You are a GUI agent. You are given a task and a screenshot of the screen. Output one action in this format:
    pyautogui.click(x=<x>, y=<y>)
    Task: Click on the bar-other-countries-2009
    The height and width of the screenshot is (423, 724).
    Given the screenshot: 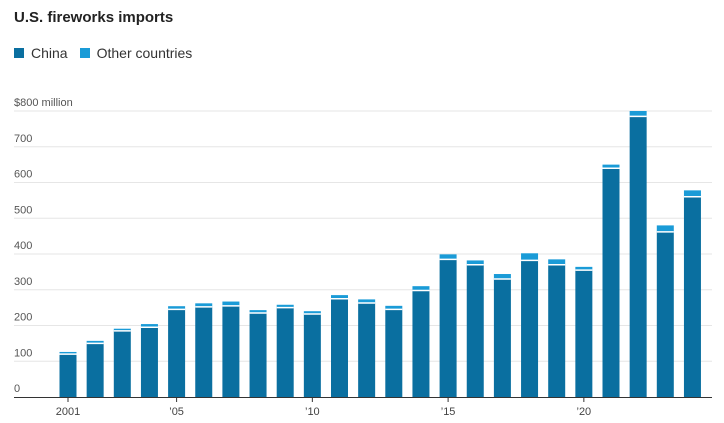 What is the action you would take?
    pyautogui.click(x=285, y=306)
    